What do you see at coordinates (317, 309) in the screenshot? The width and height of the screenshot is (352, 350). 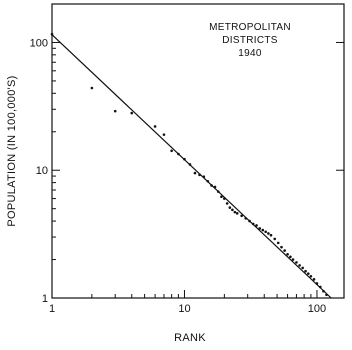 I see `x-tick-label: 100` at bounding box center [317, 309].